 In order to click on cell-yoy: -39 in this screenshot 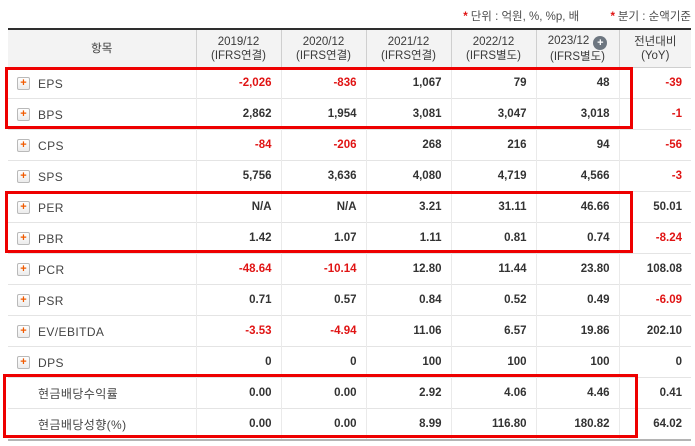, I will do `click(654, 83)`.